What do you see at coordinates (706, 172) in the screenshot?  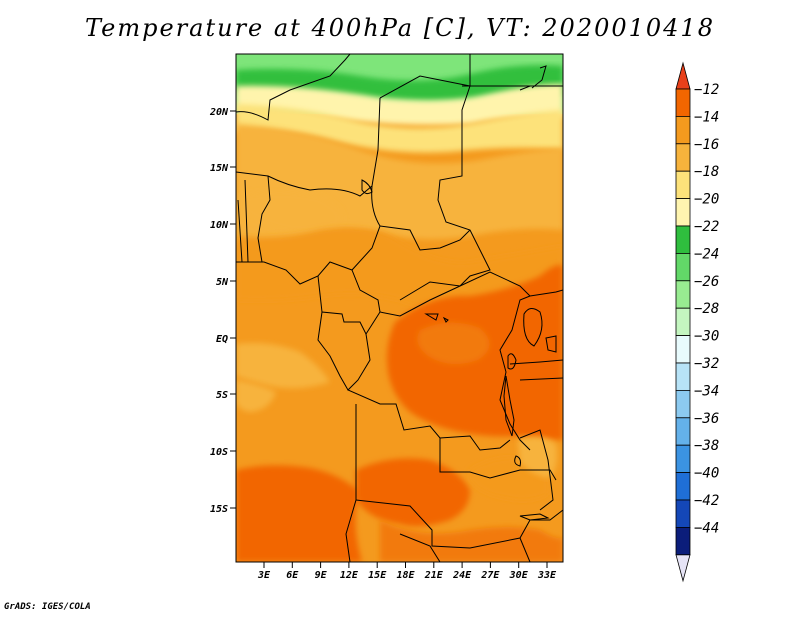 I see `colorbar-label: −18` at bounding box center [706, 172].